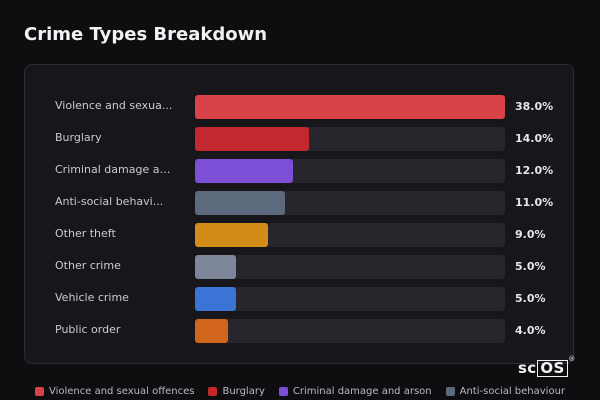 The height and width of the screenshot is (400, 600). I want to click on bar-row: Other crime 5.0%, so click(300, 267).